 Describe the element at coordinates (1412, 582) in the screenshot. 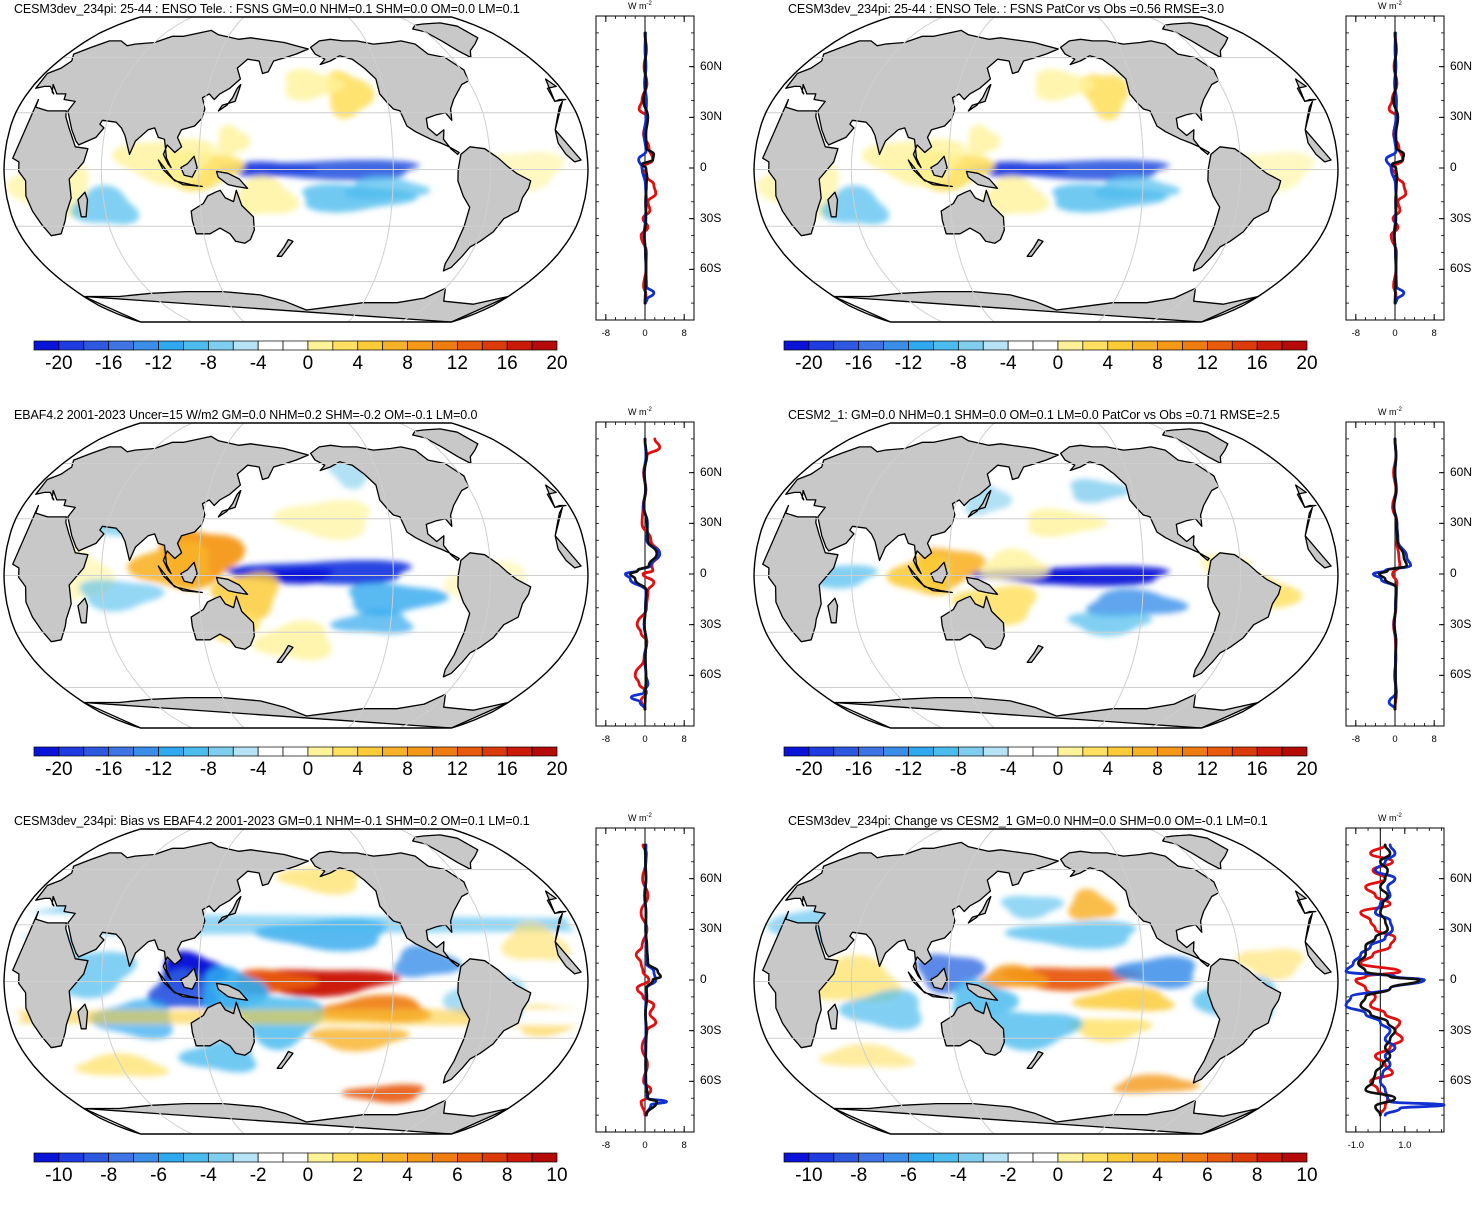

I see `zonal-mean-profile: W m-2 60N 30N 0 30S 60S -8 0 8` at that location.